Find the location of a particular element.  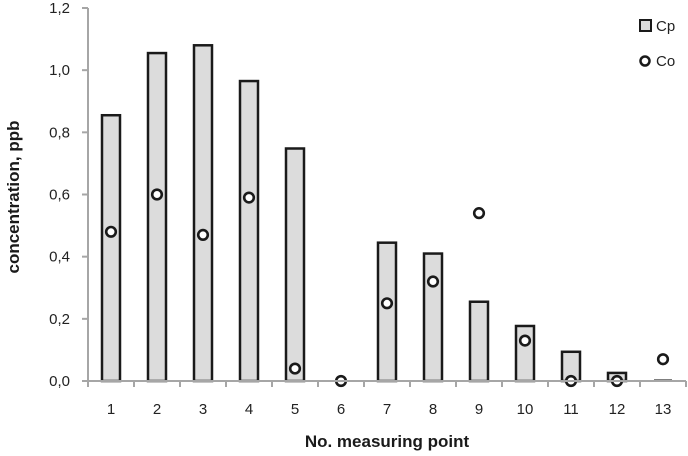

legend: Cp Co is located at coordinates (657, 44).